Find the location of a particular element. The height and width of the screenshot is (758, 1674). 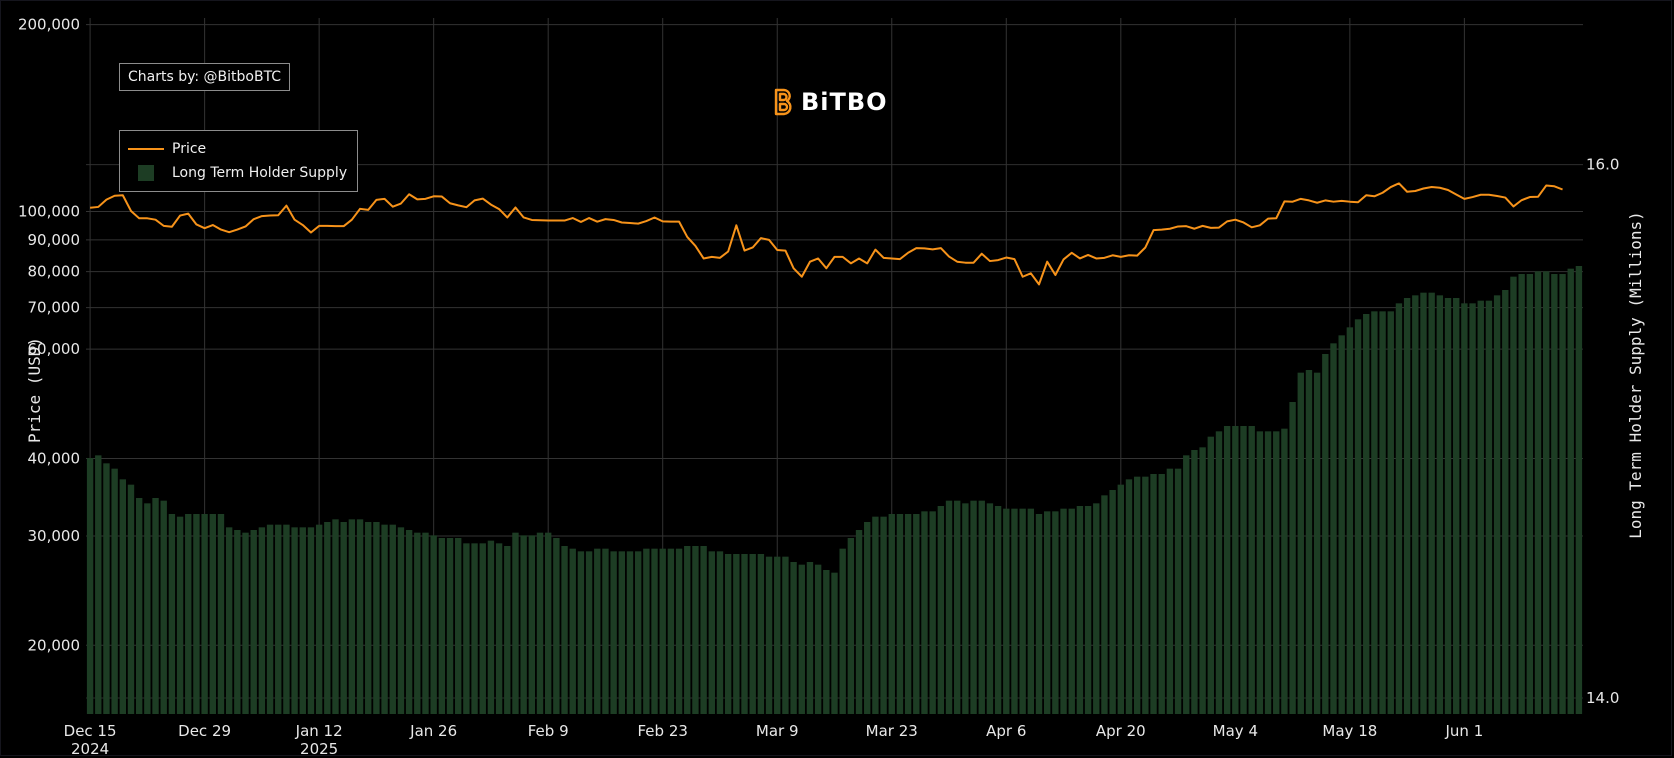

legend-item-price: Price is located at coordinates (237, 149).